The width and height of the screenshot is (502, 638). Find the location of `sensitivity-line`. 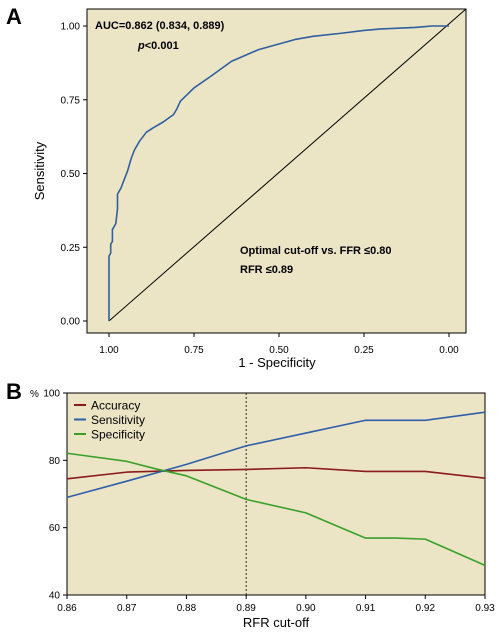

sensitivity-line is located at coordinates (276, 455).